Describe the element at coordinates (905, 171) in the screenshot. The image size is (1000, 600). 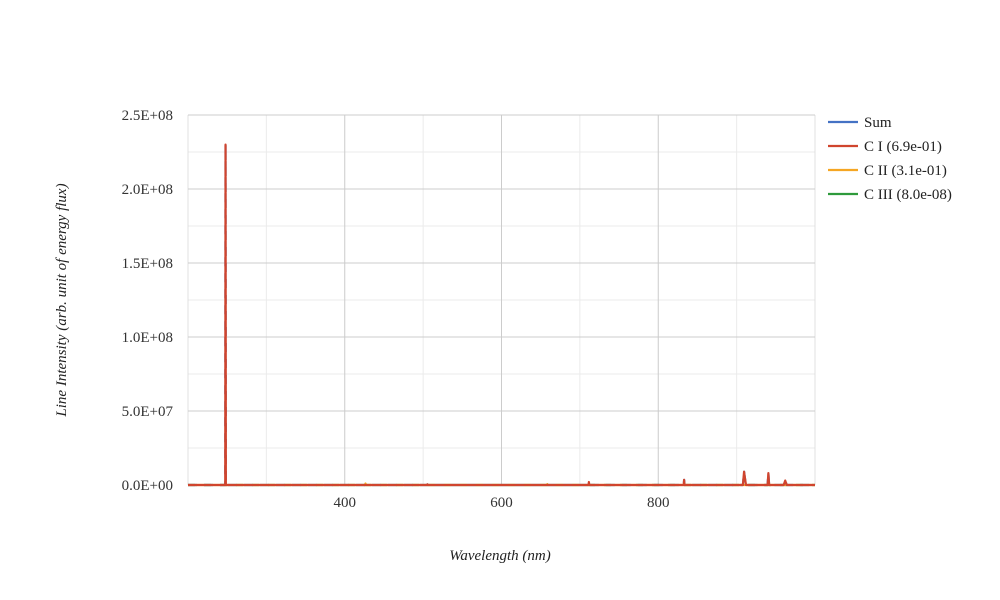
I see `legend-label: C II (3.1e-01)` at that location.